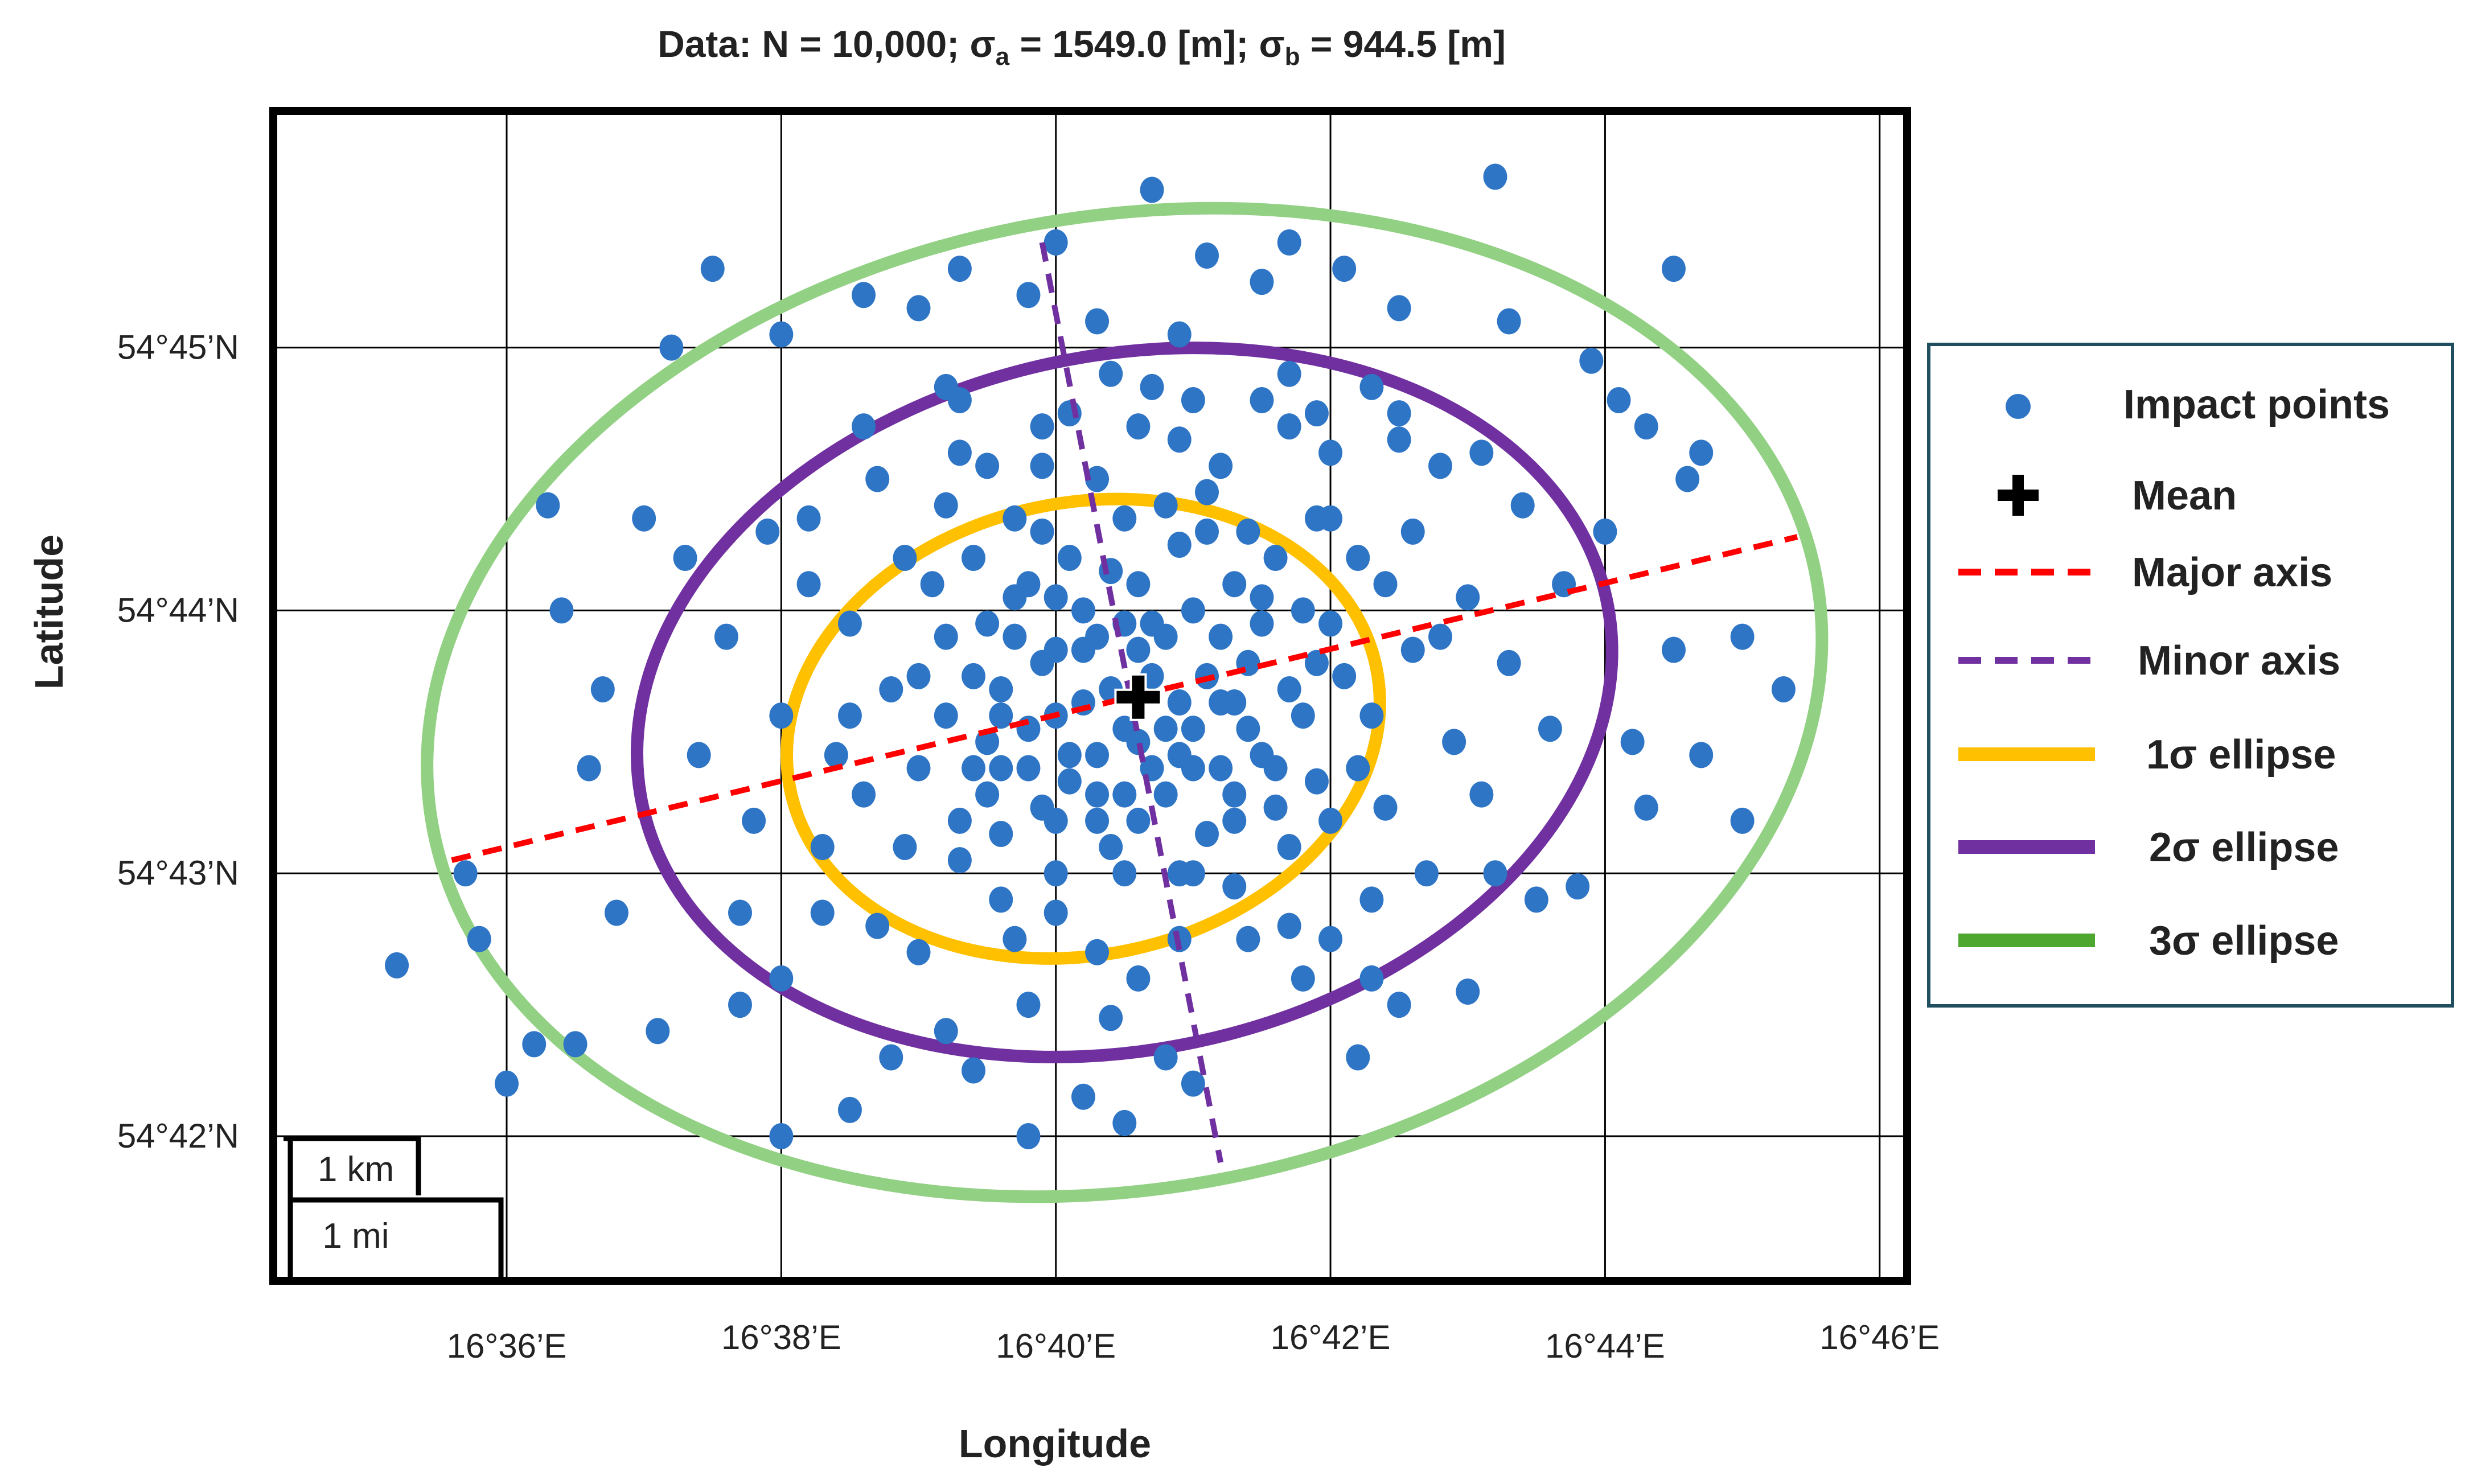 The width and height of the screenshot is (2469, 1484). What do you see at coordinates (178, 347) in the screenshot?
I see `y-tick-label: 54°45’N` at bounding box center [178, 347].